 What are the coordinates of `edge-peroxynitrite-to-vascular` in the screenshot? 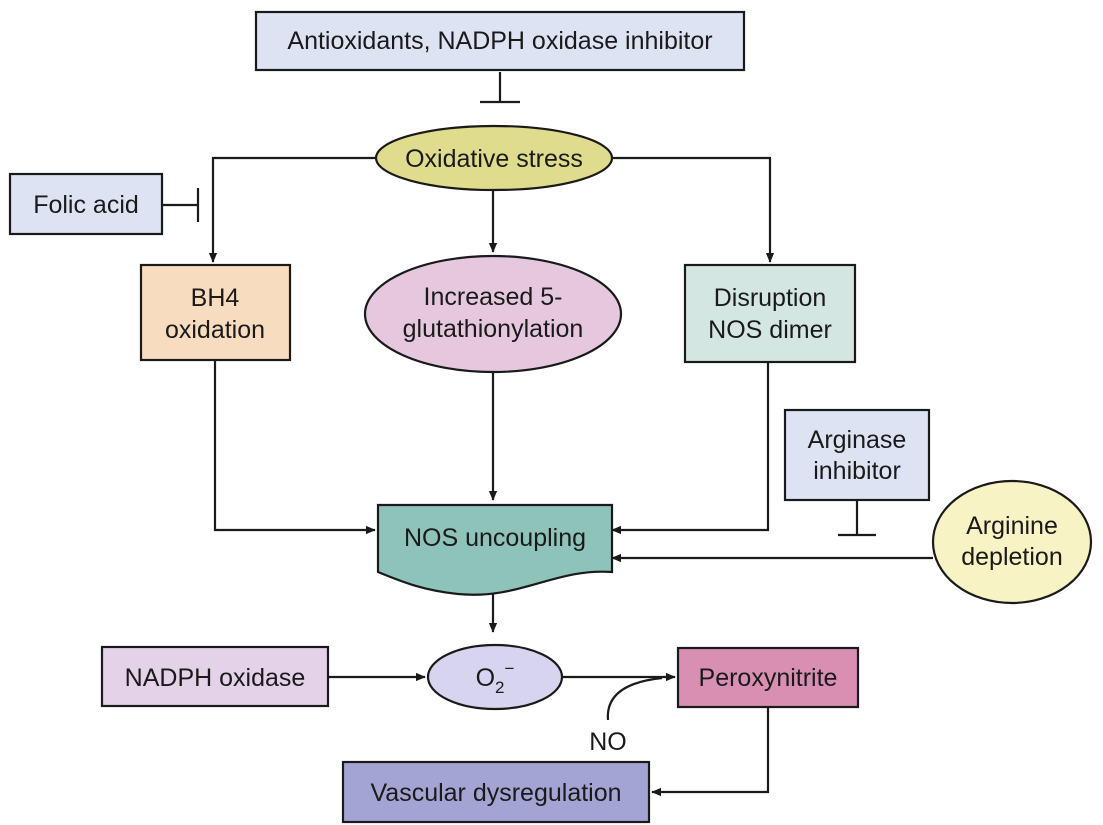 It's located at (710, 752).